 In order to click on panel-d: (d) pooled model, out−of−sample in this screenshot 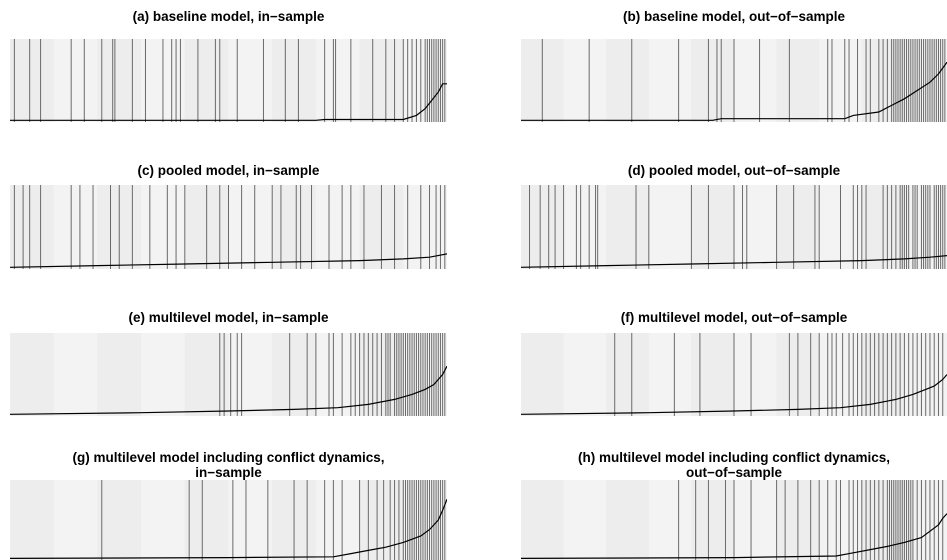, I will do `click(734, 211)`.